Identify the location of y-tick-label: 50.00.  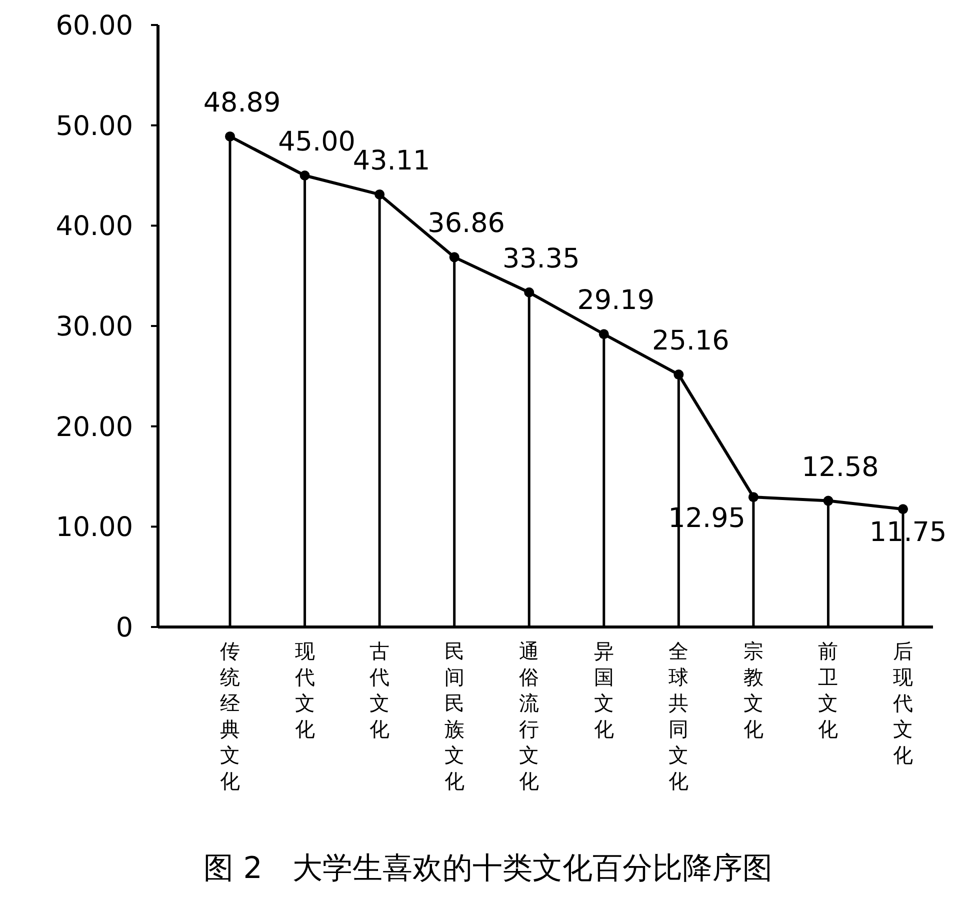
(94, 126).